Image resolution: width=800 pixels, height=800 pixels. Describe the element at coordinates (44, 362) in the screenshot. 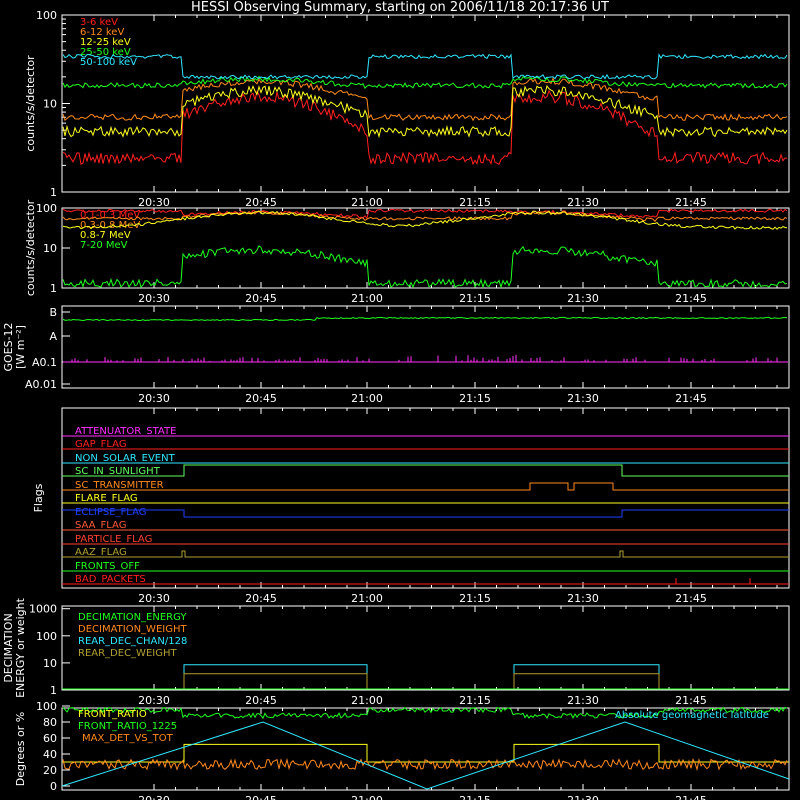

I see `panel3-ytick-label: A0.1` at that location.